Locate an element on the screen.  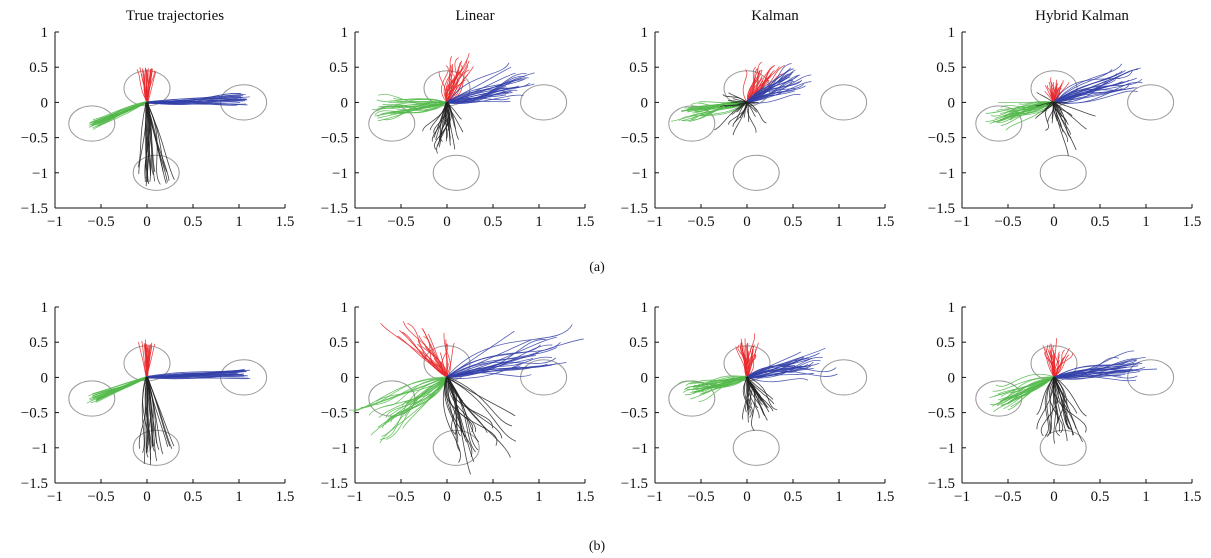
y-tick-label: 0 is located at coordinates (645, 378).